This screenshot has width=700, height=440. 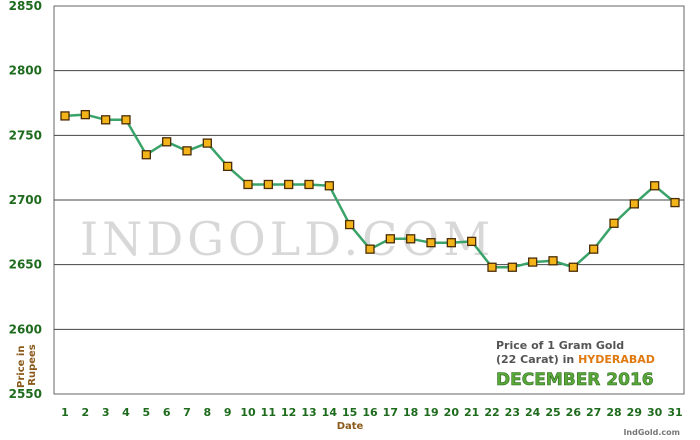 I want to click on x-tick-label: 3, so click(x=106, y=412).